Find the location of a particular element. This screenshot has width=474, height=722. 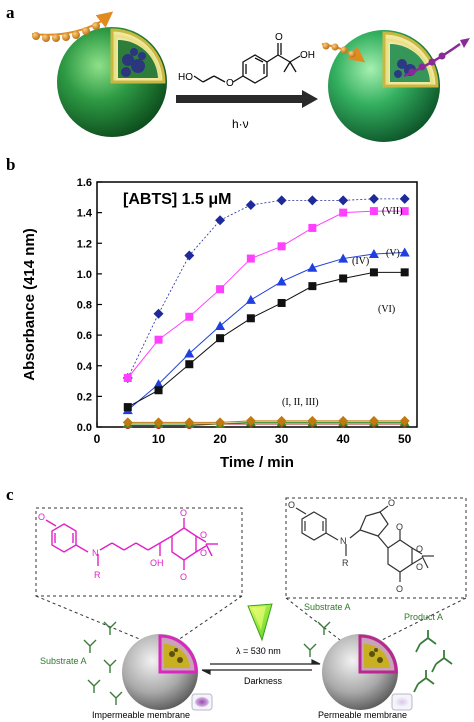

substrate-glyphs-left is located at coordinates (103, 663).